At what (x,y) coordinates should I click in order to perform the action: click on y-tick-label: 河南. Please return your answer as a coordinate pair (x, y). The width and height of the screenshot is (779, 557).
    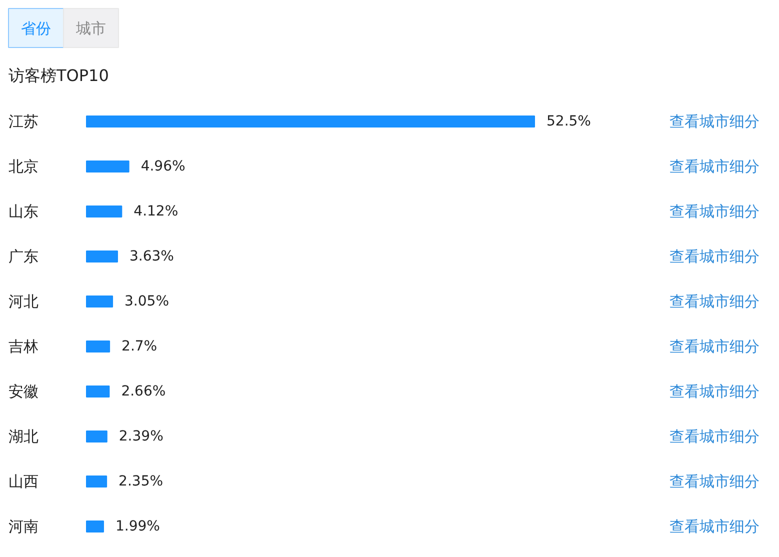
    Looking at the image, I should click on (23, 527).